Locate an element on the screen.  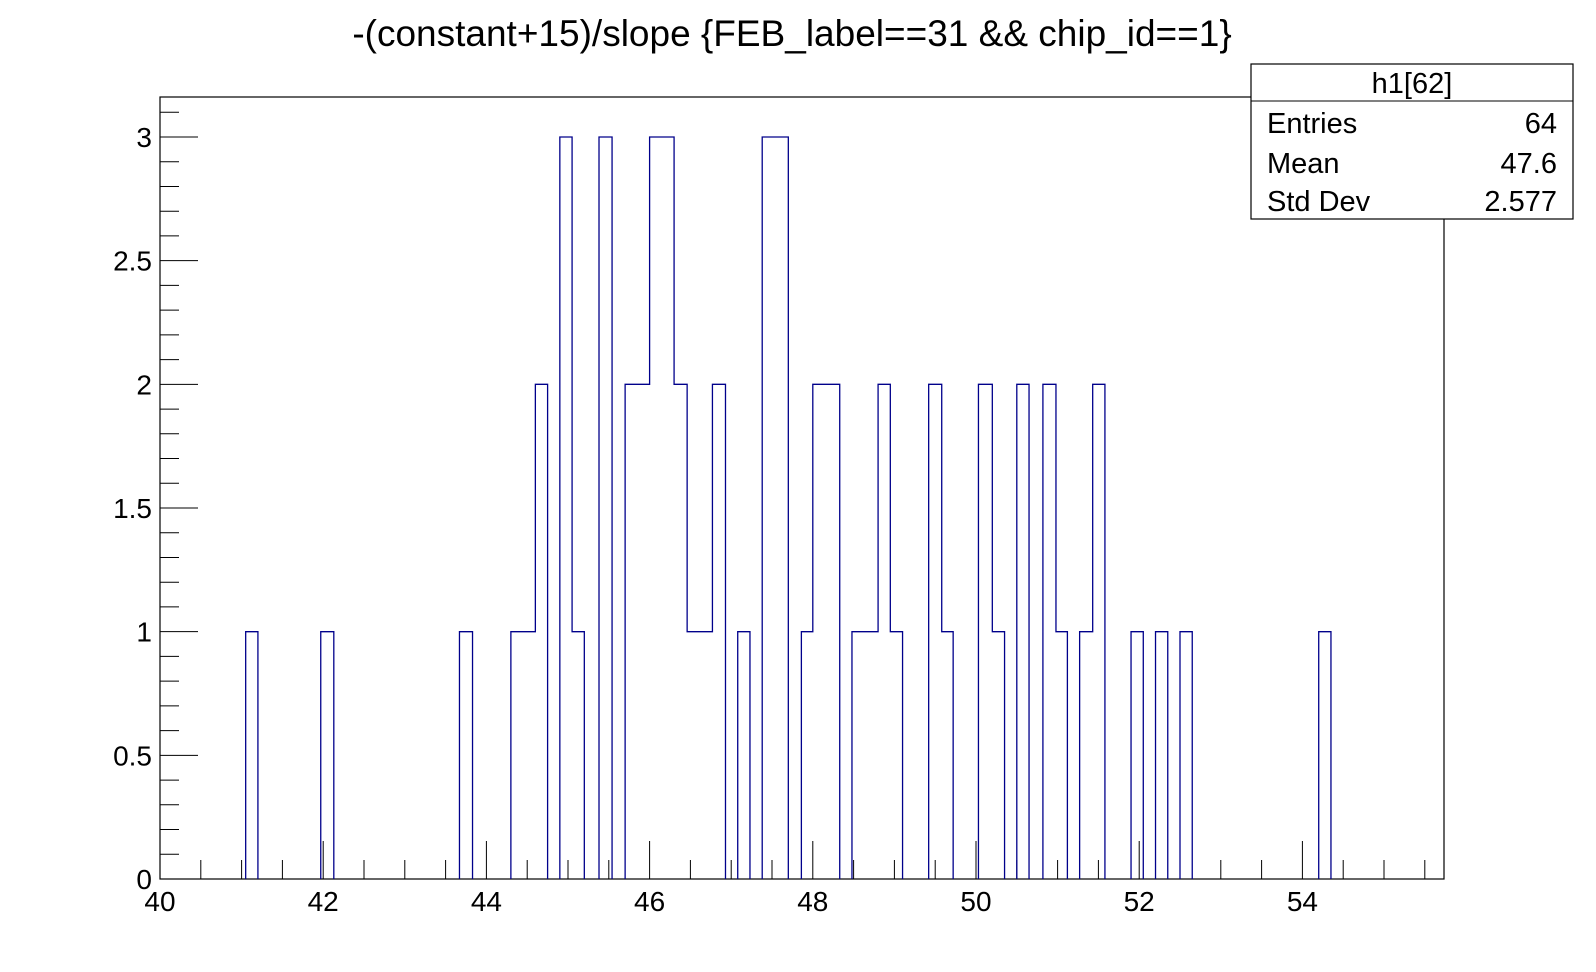
y-tick-label: 0 is located at coordinates (144, 879).